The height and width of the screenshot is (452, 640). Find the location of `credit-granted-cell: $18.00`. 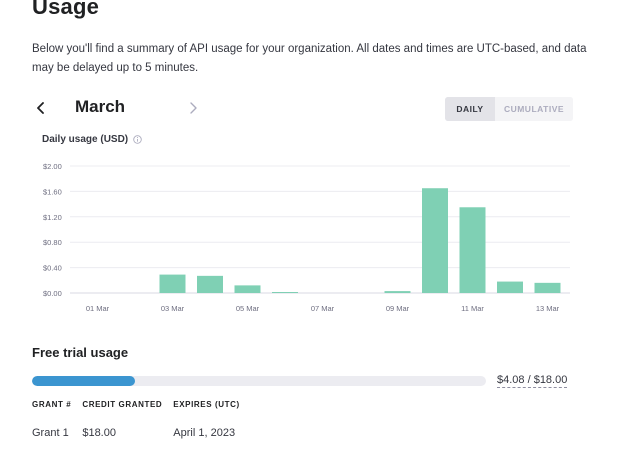

credit-granted-cell: $18.00 is located at coordinates (99, 433).